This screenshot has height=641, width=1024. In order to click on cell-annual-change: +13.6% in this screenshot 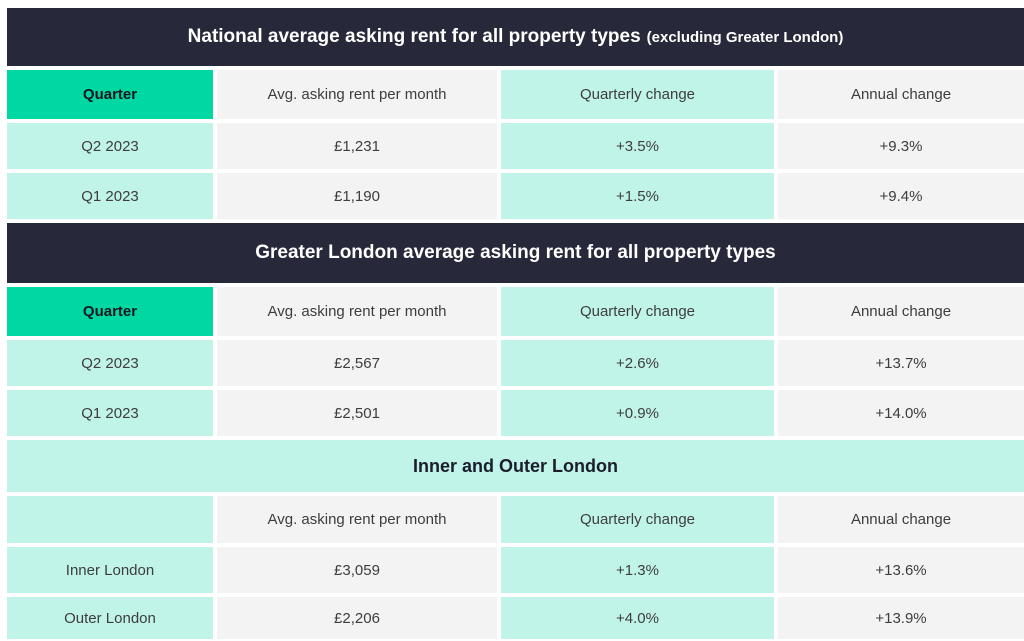, I will do `click(901, 570)`.